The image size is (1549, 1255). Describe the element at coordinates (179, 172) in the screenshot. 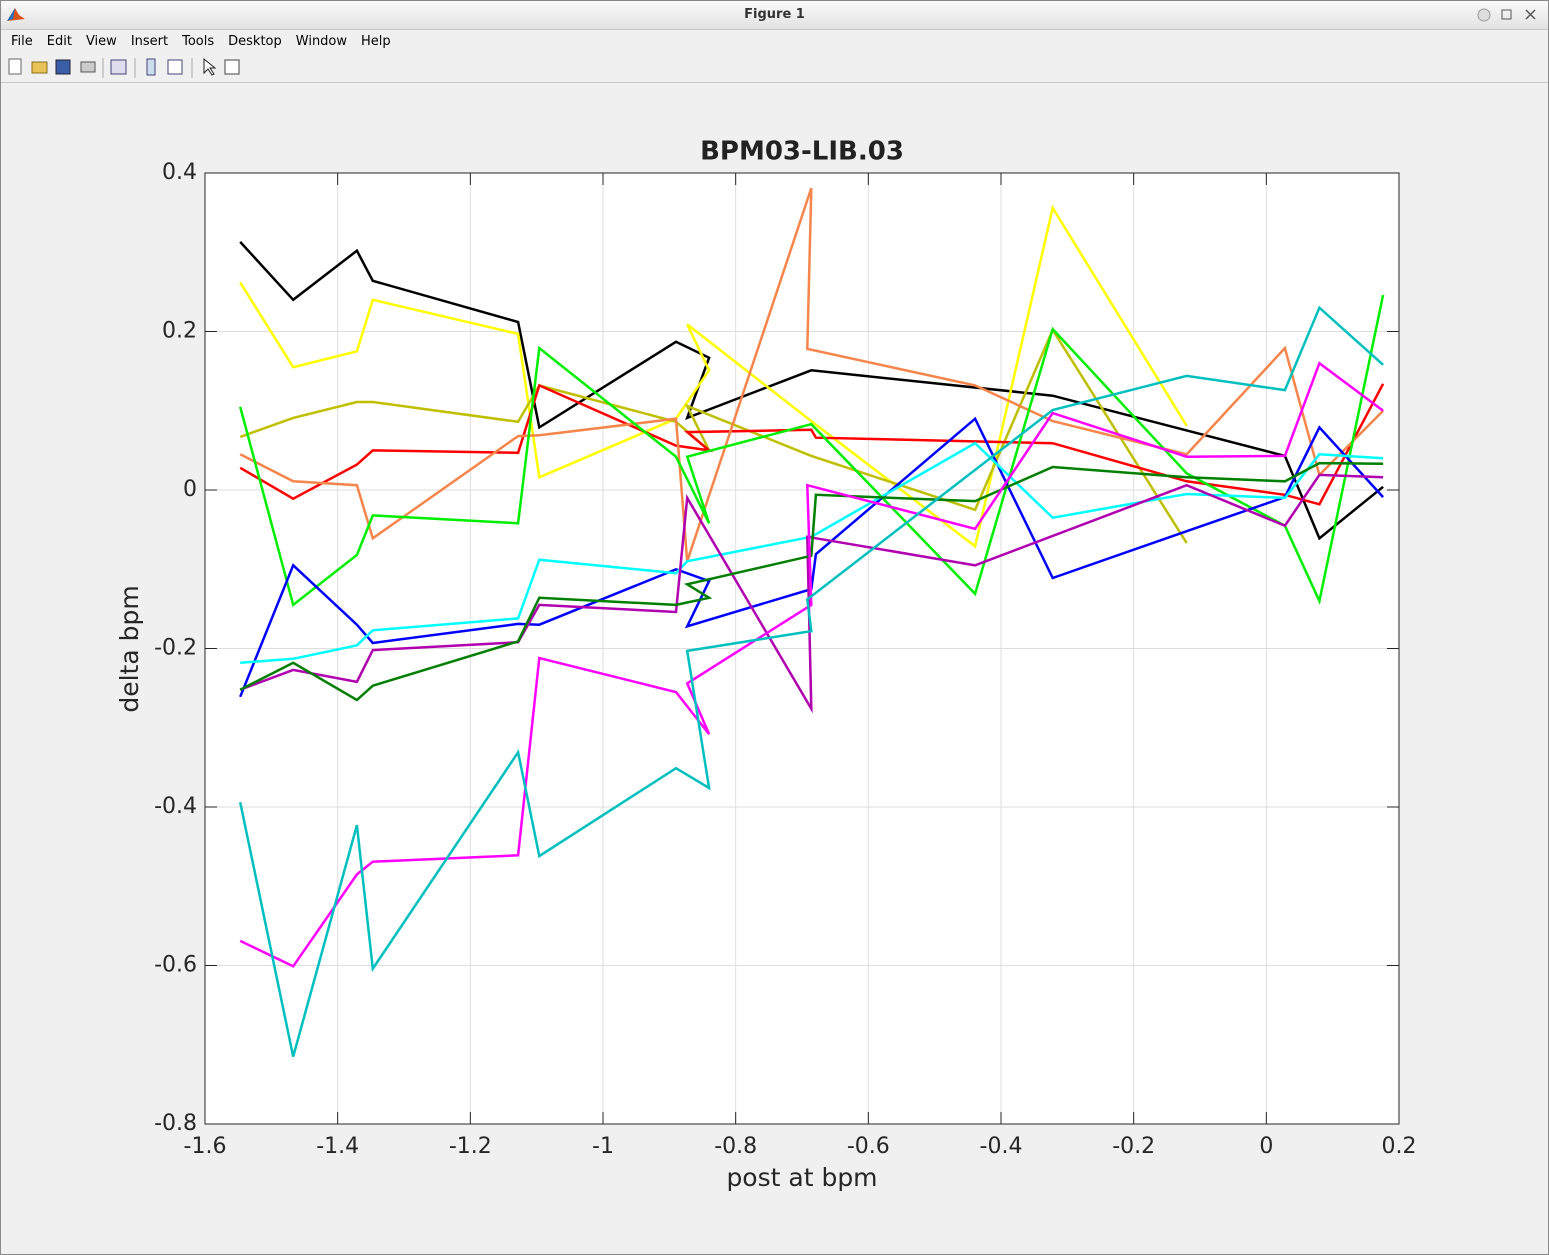

I see `y-tick-label: 0.4` at that location.